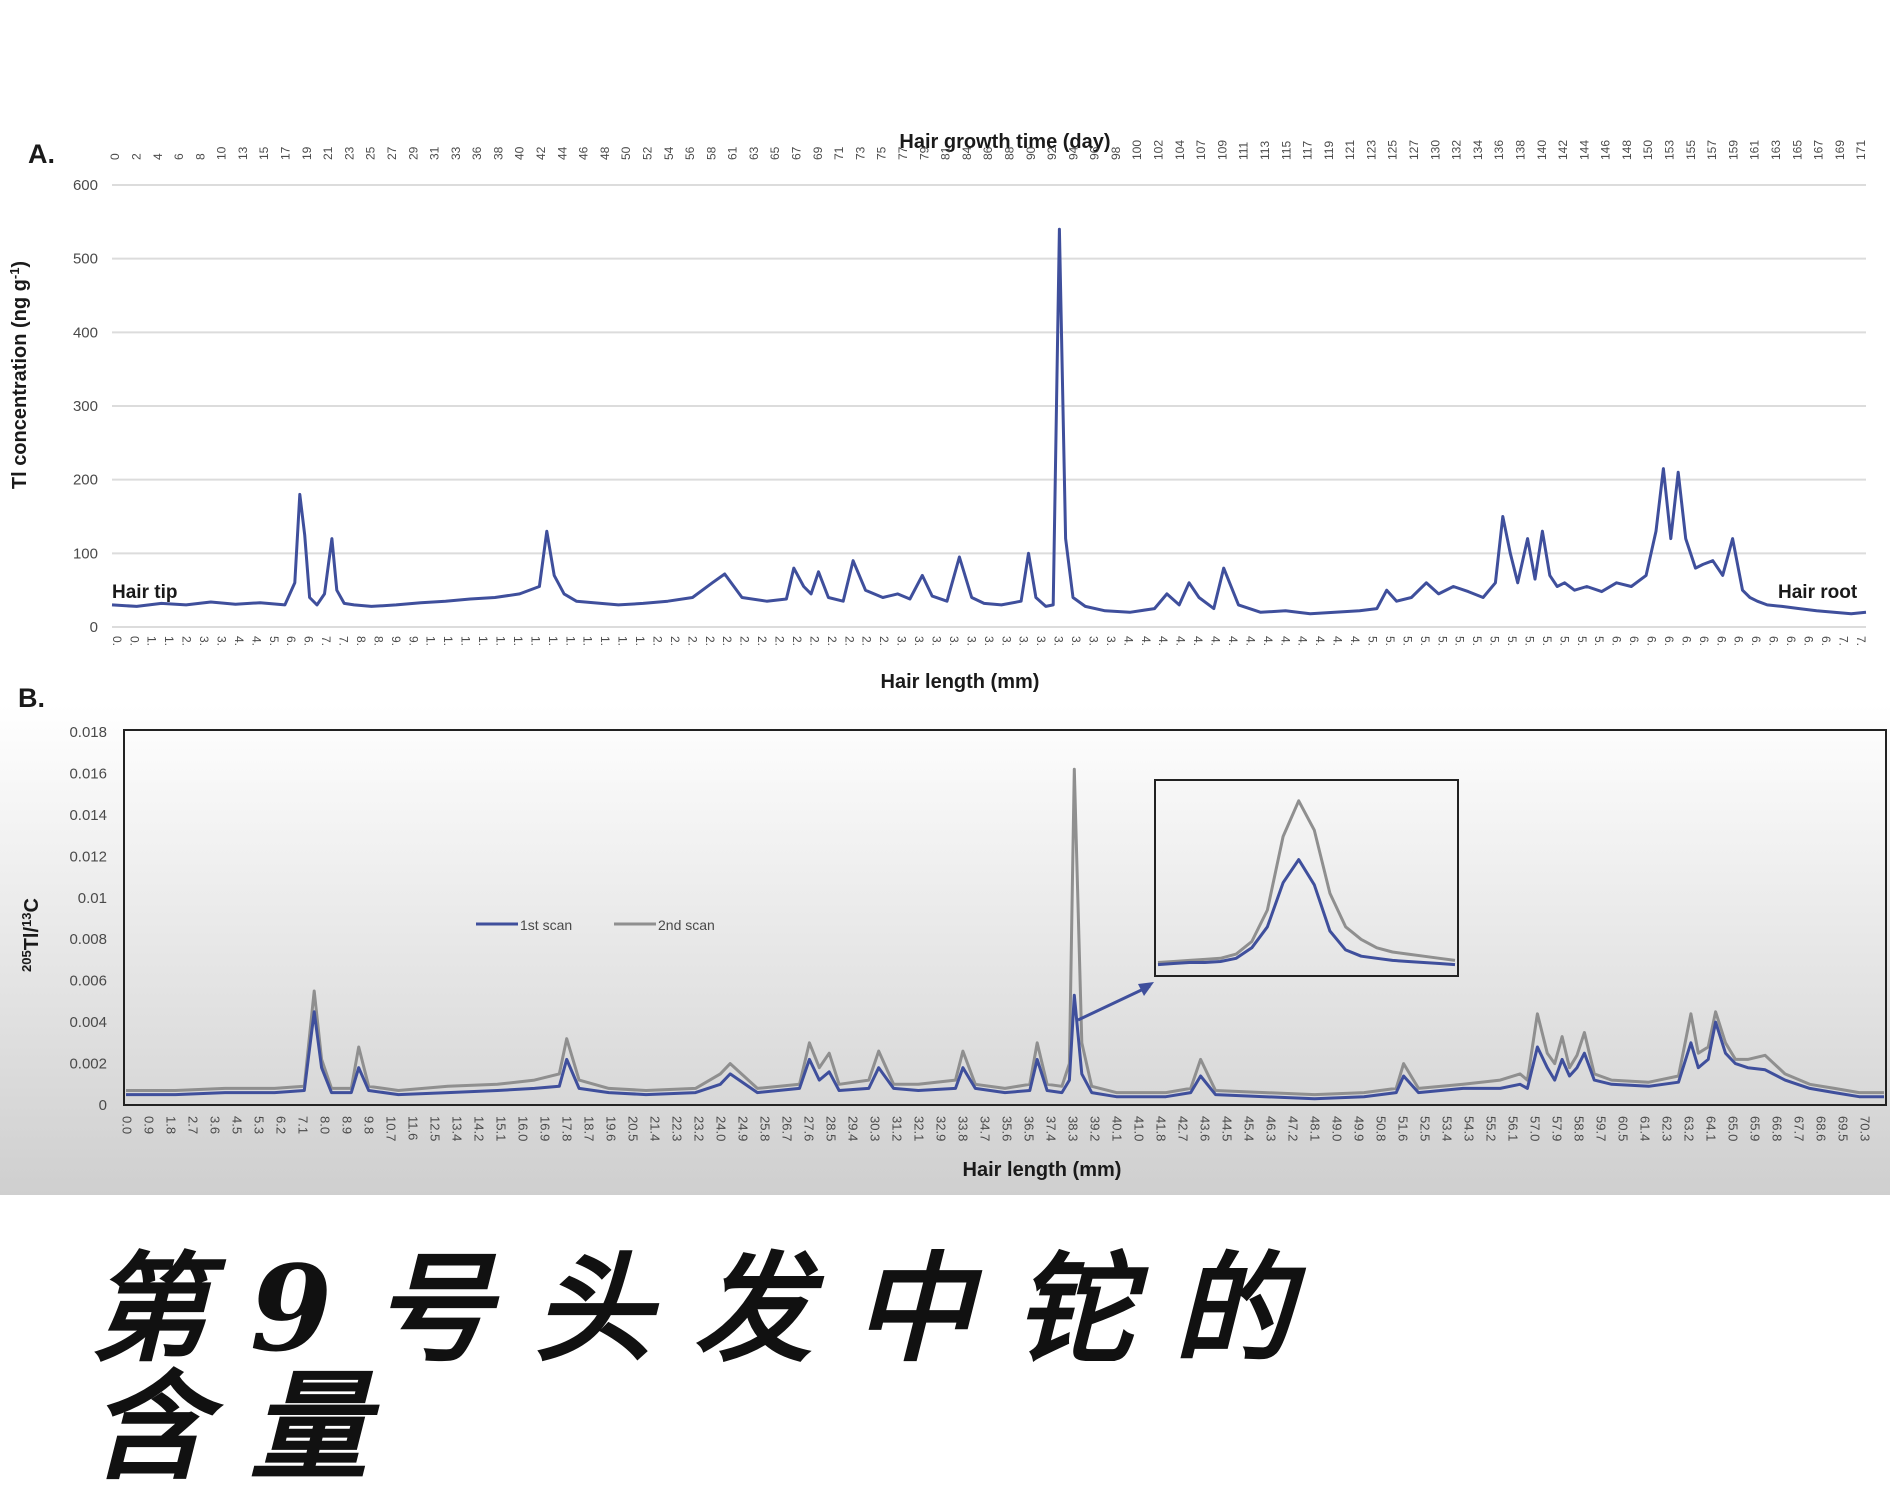 Image resolution: width=1890 pixels, height=1496 pixels. I want to click on top-tick-label: 33, so click(456, 153).